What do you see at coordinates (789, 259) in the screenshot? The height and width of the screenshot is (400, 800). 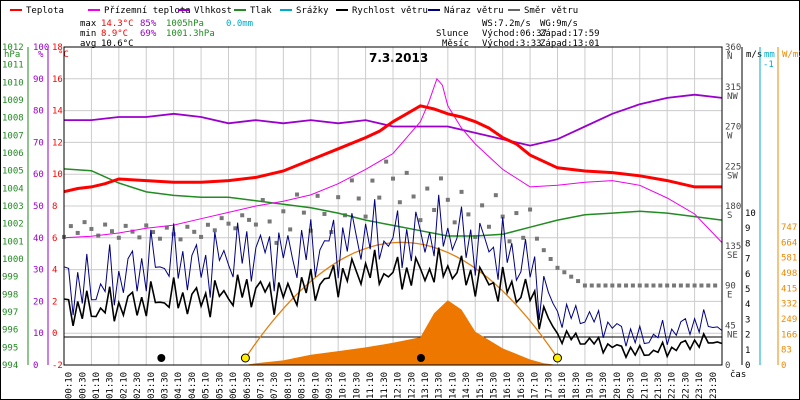 I see `solar-tick-label: 581` at bounding box center [789, 259].